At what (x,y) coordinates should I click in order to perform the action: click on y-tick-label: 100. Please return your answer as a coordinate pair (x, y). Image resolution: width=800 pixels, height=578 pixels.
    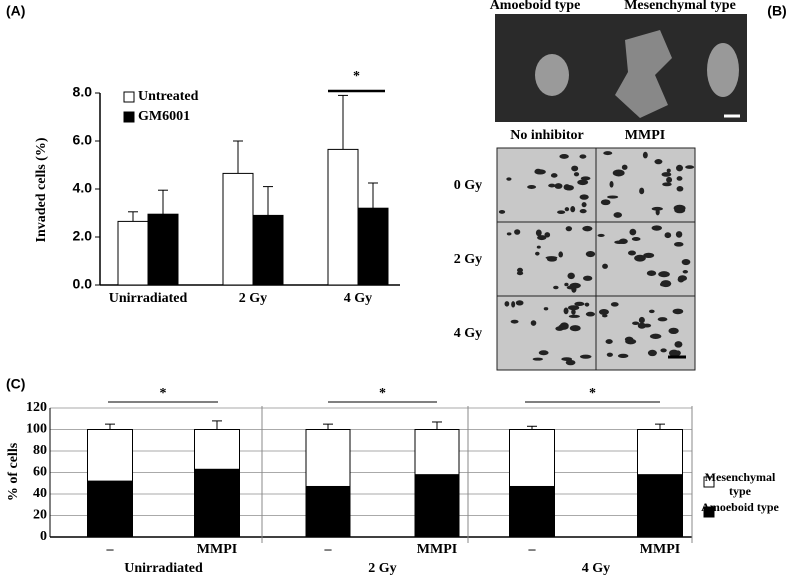
    Looking at the image, I should click on (36, 429).